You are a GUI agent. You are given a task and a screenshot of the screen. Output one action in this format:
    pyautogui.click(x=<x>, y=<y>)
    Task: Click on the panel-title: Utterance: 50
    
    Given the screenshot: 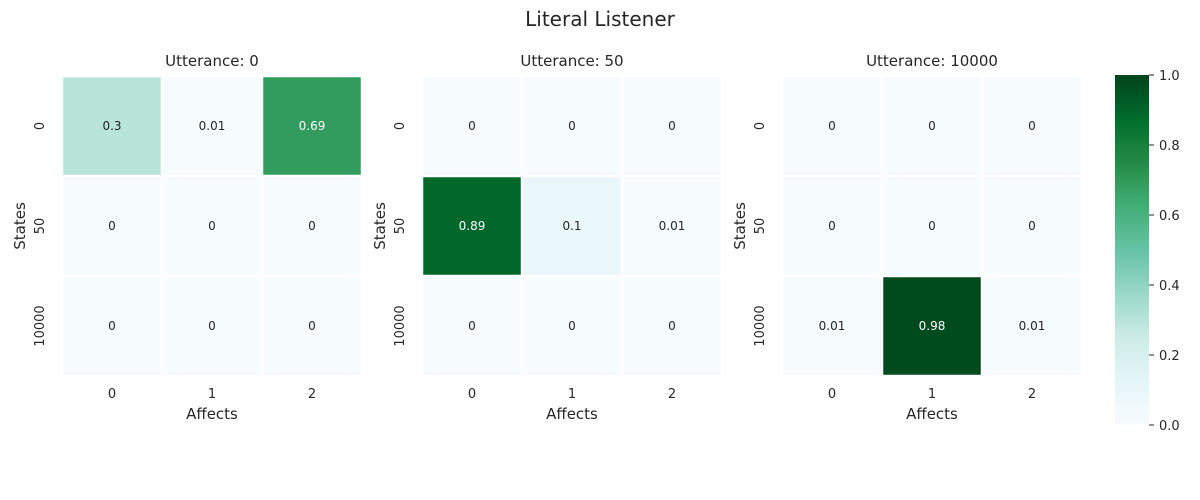 What is the action you would take?
    pyautogui.click(x=571, y=61)
    